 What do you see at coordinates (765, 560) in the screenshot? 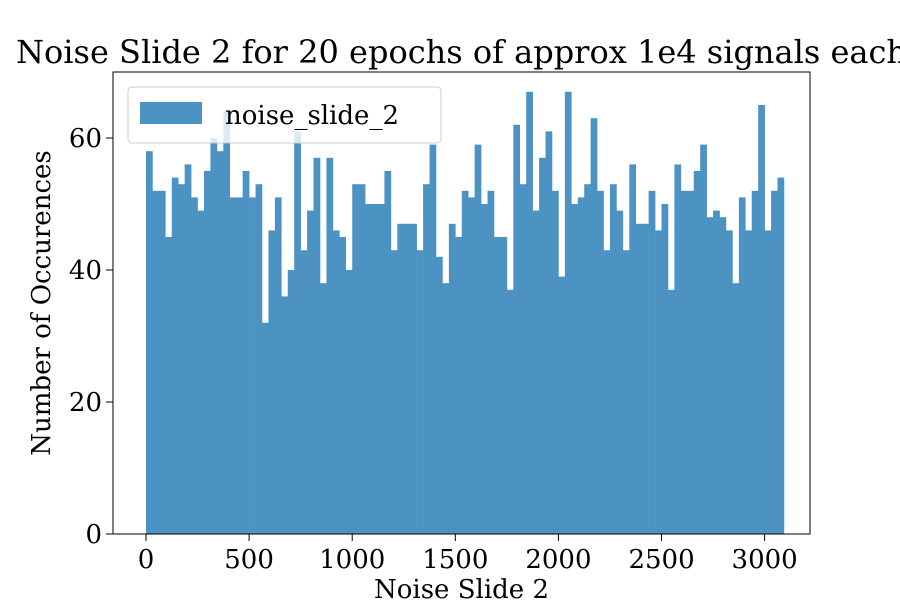
I see `x-tick-label: 3000` at bounding box center [765, 560].